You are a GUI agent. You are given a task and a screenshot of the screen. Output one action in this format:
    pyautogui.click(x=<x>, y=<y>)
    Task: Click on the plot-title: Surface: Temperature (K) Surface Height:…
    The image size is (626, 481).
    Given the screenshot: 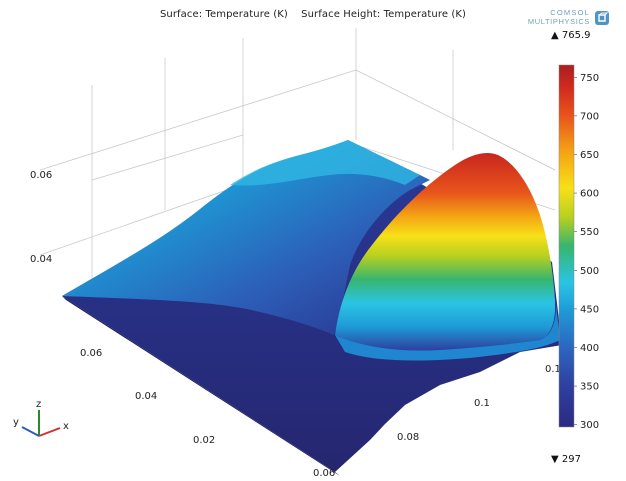 What is the action you would take?
    pyautogui.click(x=313, y=14)
    